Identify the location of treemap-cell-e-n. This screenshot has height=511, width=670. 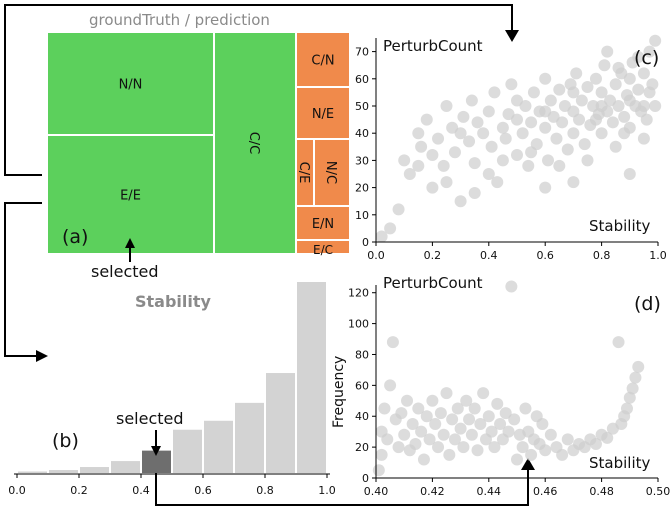
(323, 223).